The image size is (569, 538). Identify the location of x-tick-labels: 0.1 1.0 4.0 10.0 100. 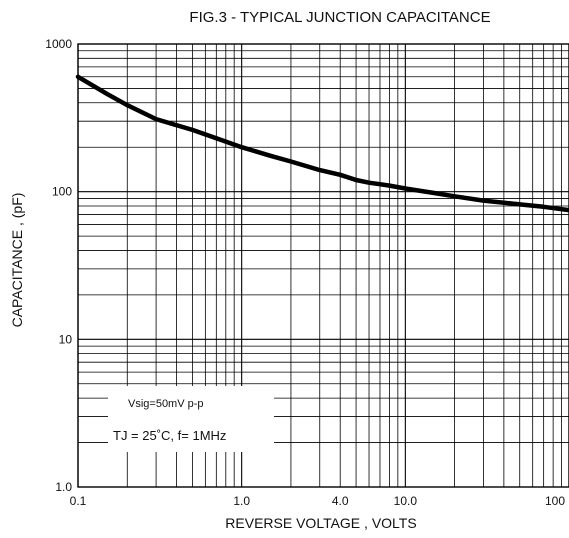
(318, 501).